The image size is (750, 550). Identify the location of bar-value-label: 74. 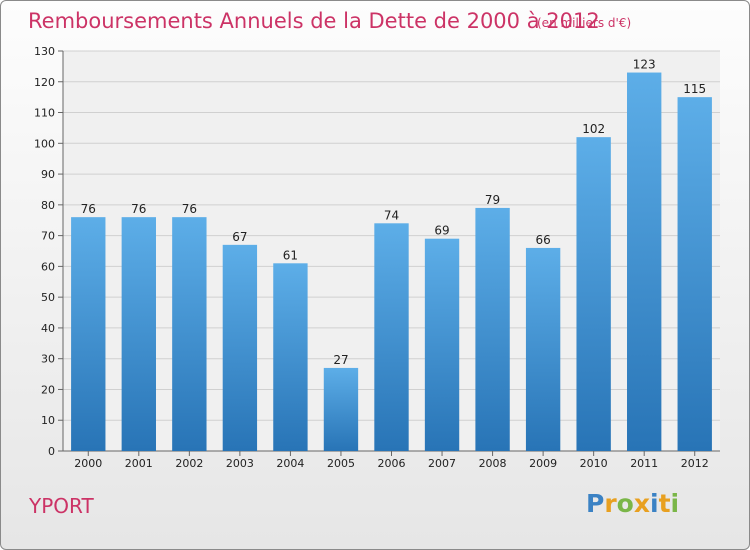
(391, 215).